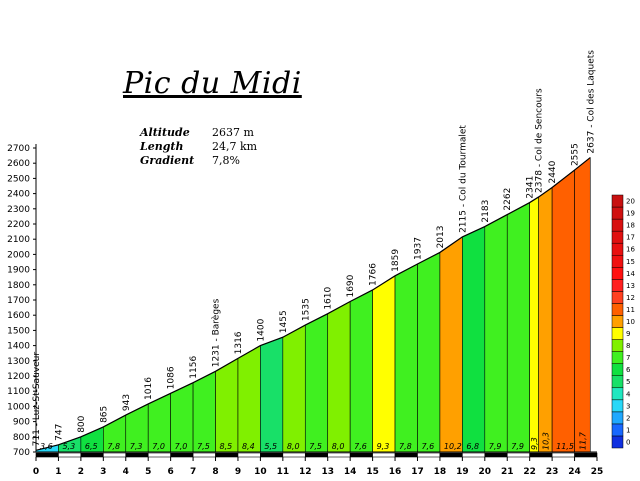 The height and width of the screenshot is (481, 640). I want to click on y-tick-label: 2600, so click(18, 164).